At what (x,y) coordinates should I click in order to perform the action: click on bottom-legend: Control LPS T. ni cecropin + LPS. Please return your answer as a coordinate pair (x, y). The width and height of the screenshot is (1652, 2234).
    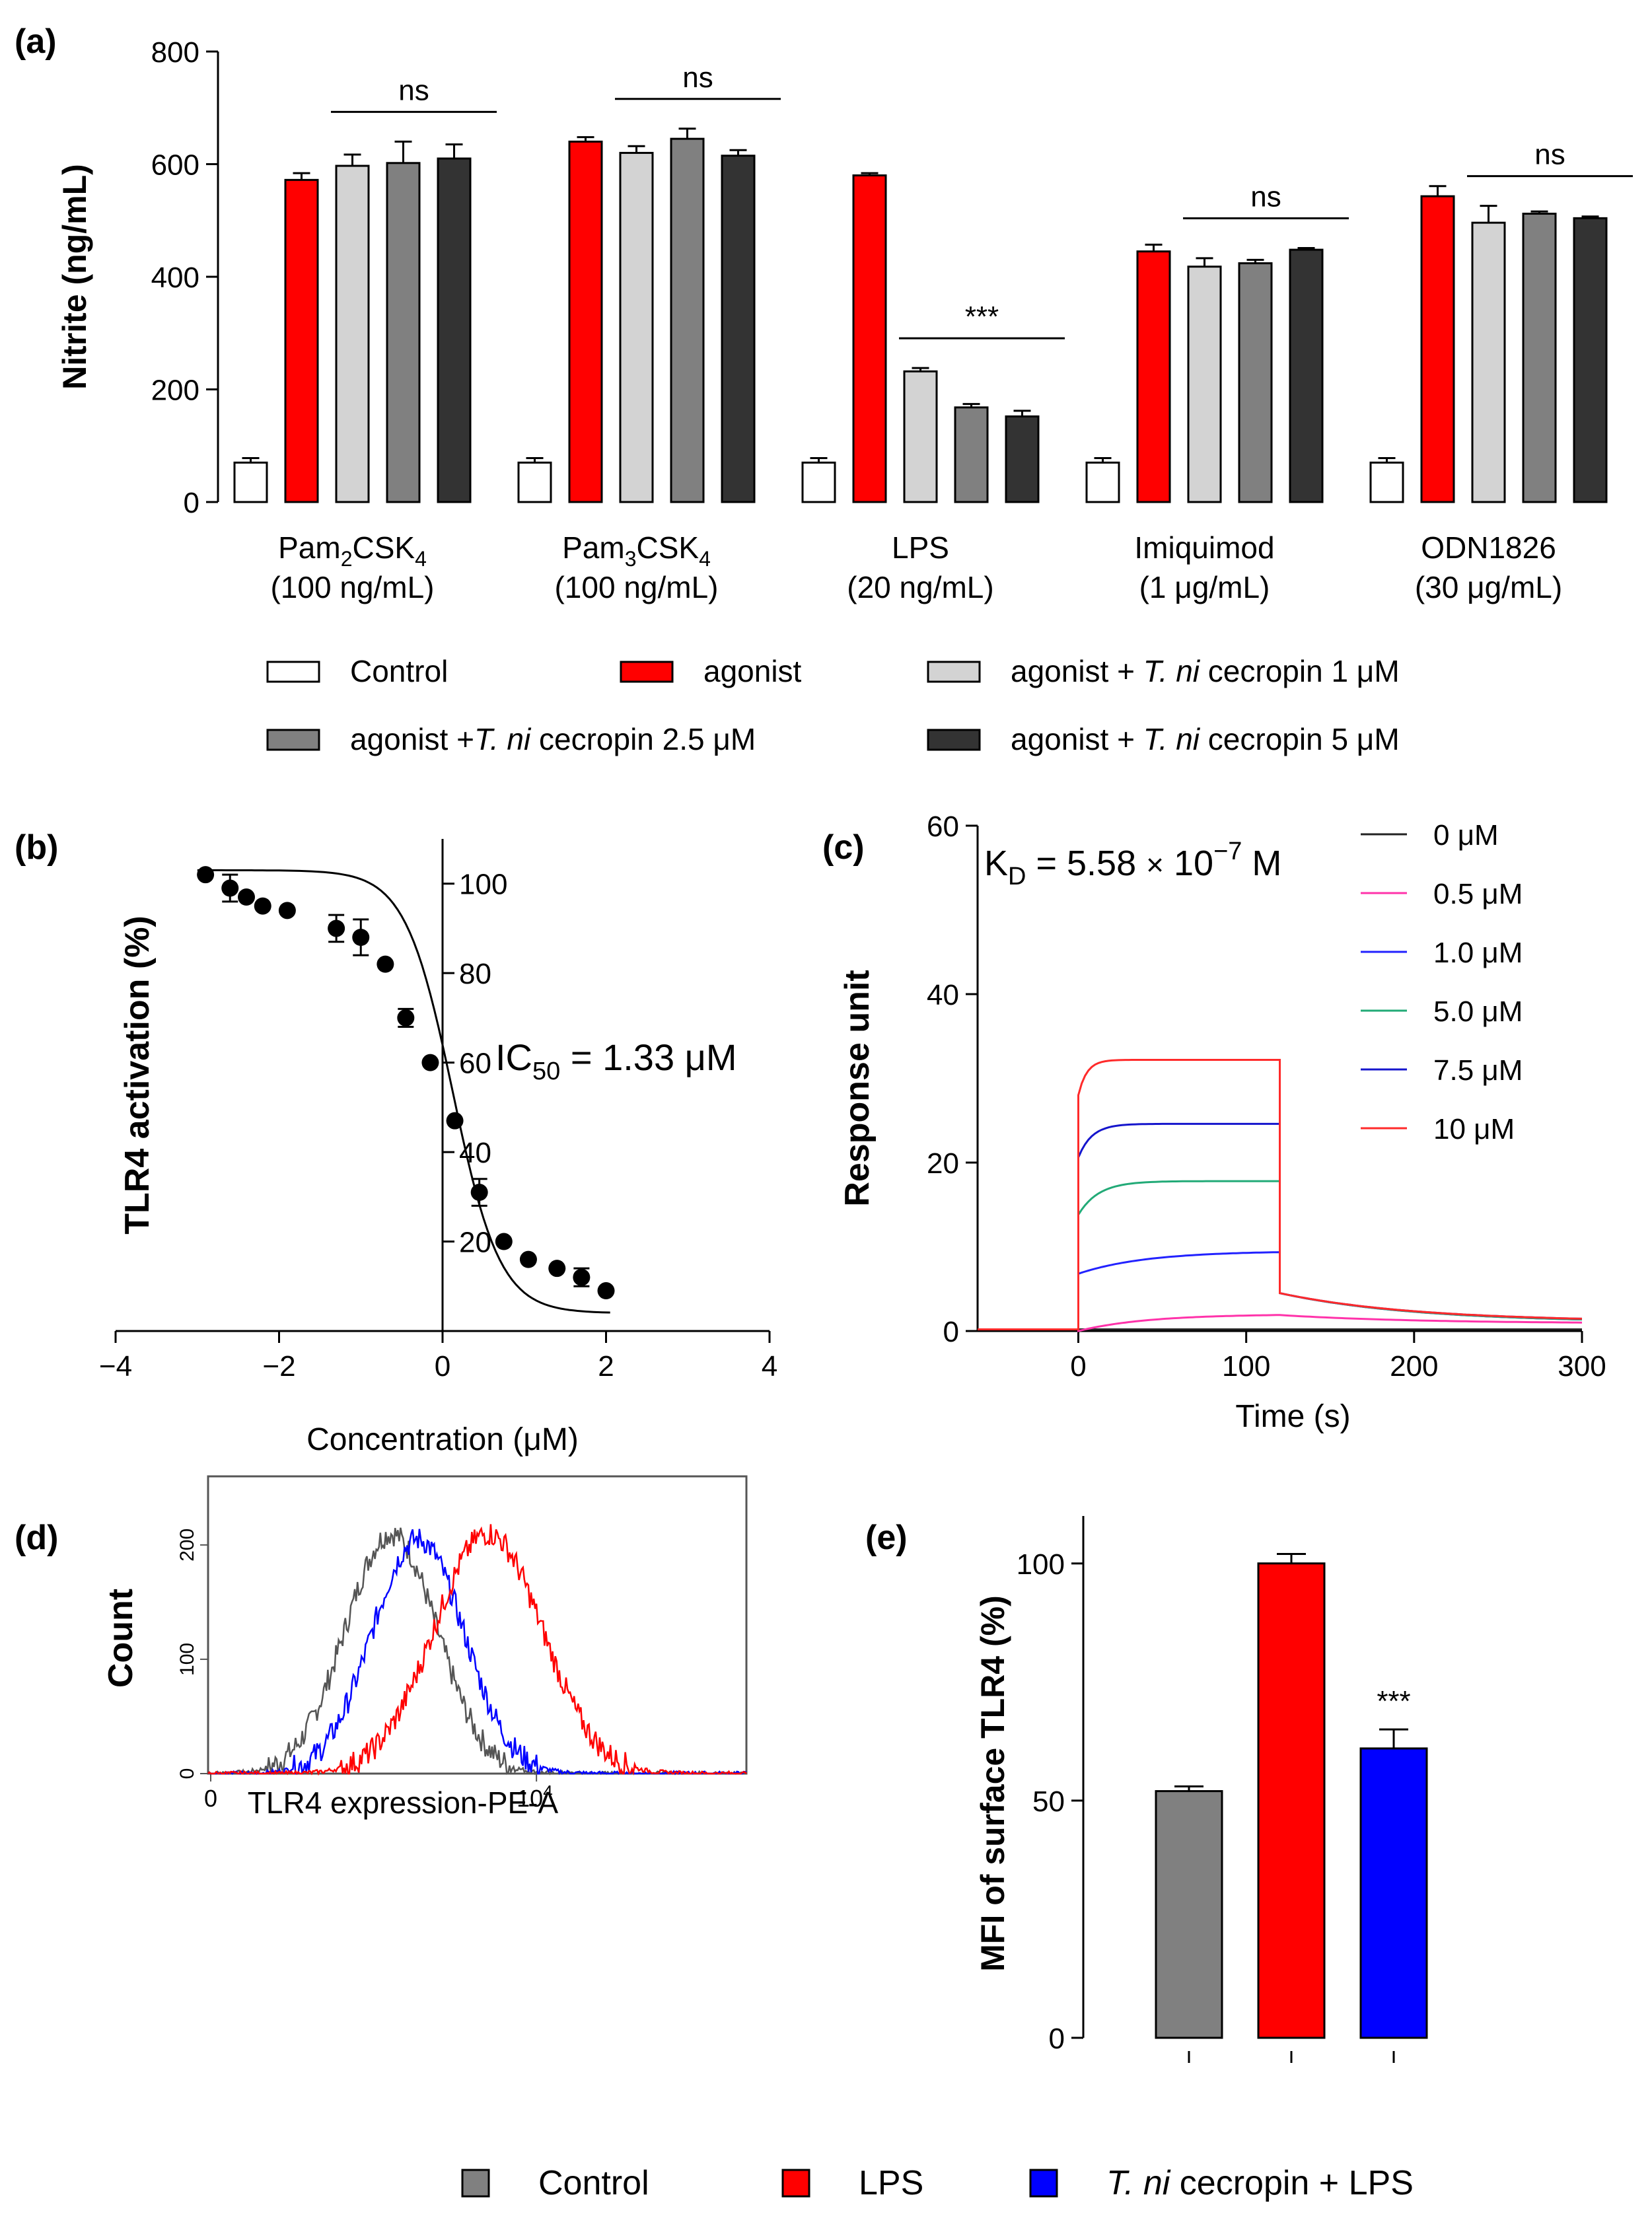
    Looking at the image, I should click on (937, 2183).